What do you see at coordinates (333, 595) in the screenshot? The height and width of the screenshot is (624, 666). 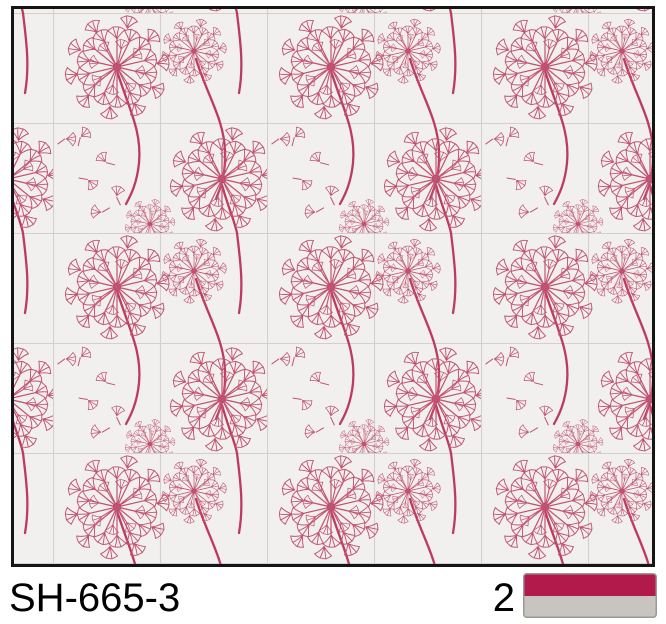 I see `label-bar: SH-665-3 2` at bounding box center [333, 595].